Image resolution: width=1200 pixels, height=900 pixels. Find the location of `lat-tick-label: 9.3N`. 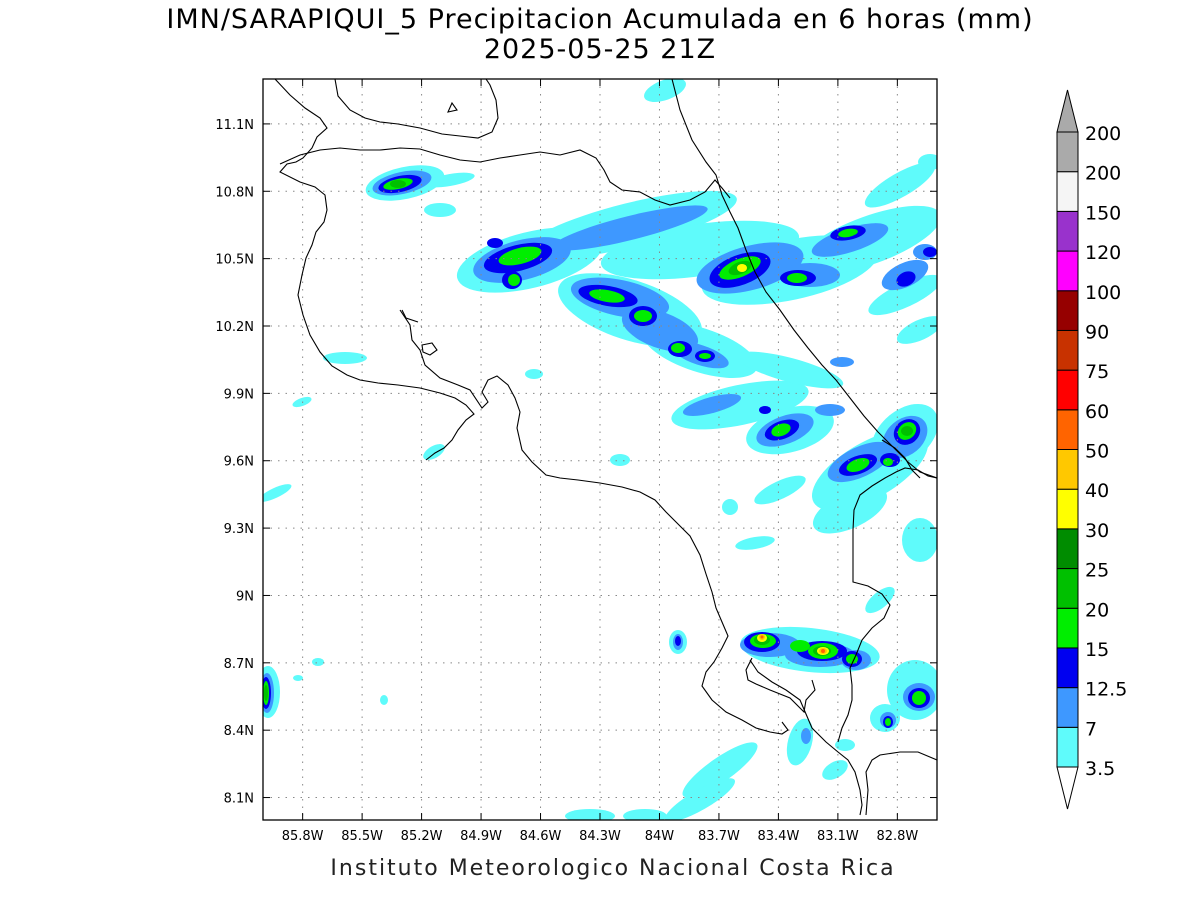

lat-tick-label: 9.3N is located at coordinates (239, 529).